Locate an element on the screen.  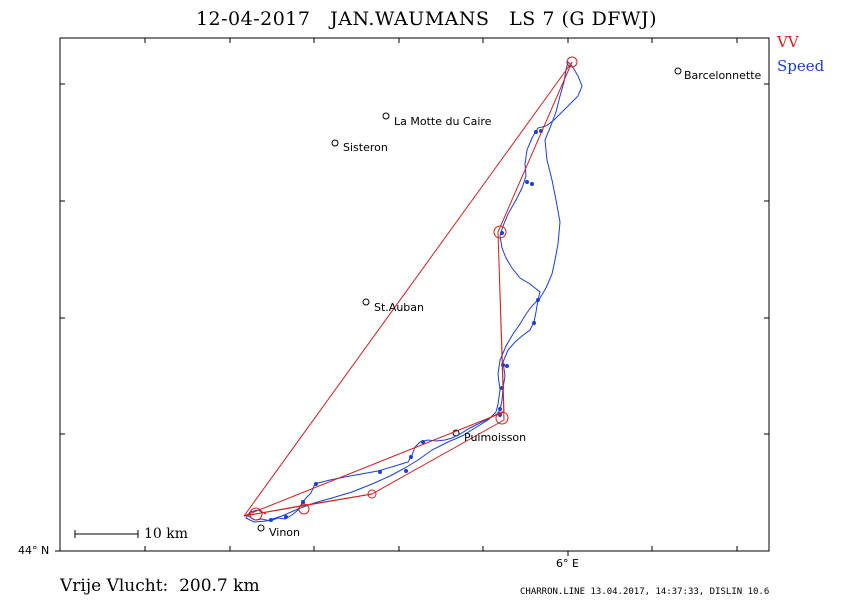
place-marker-sisteron is located at coordinates (335, 143).